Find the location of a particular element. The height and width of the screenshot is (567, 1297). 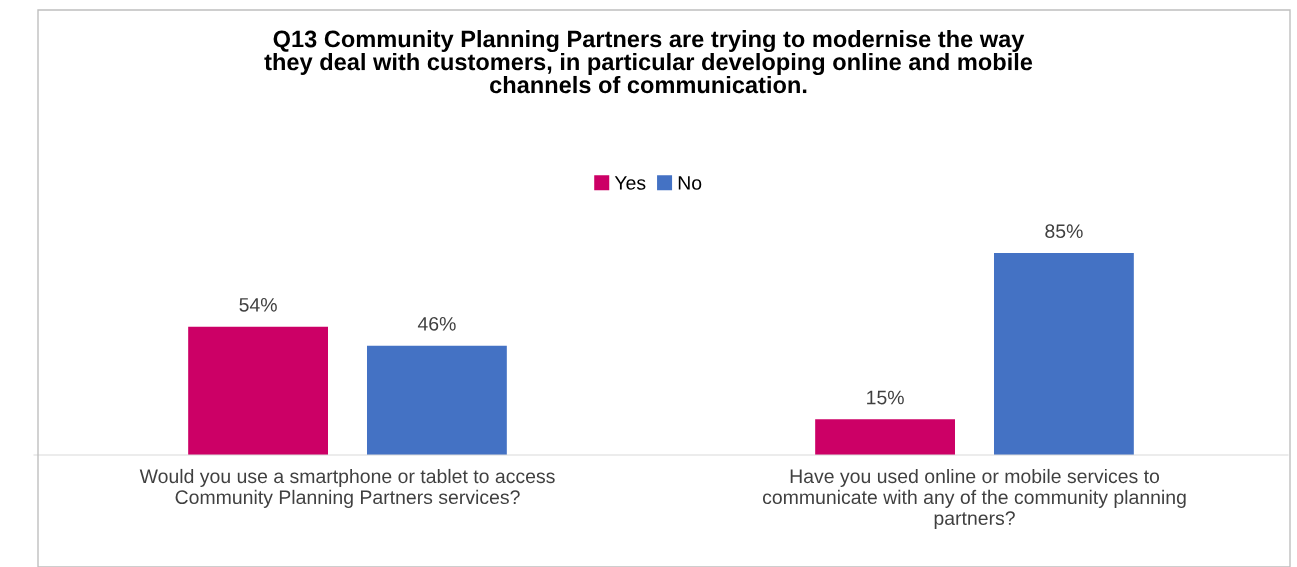

data-label: 54% is located at coordinates (258, 305).